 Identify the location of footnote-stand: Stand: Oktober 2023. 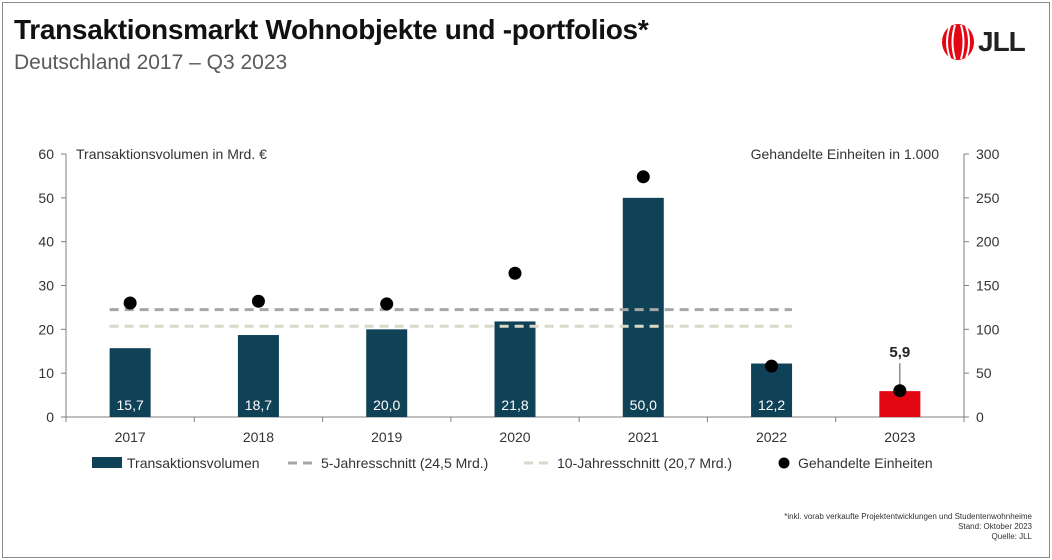
(995, 526).